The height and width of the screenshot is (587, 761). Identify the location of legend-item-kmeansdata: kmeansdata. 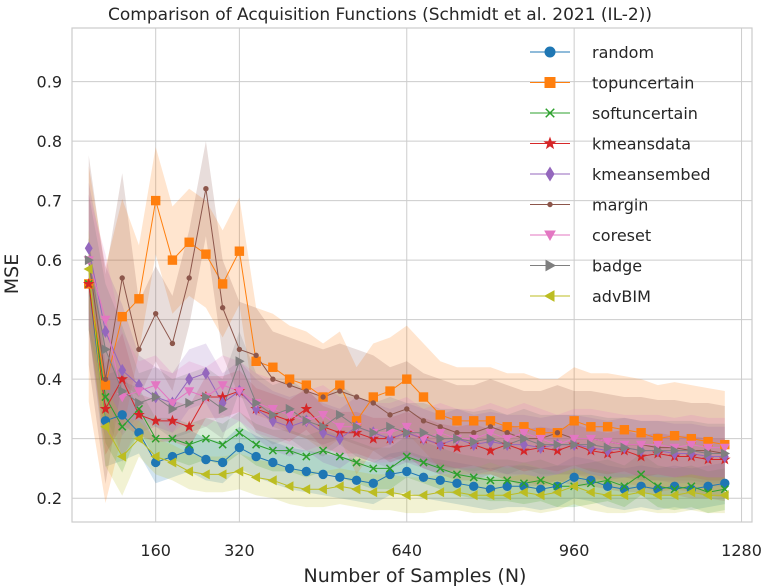
(610, 144).